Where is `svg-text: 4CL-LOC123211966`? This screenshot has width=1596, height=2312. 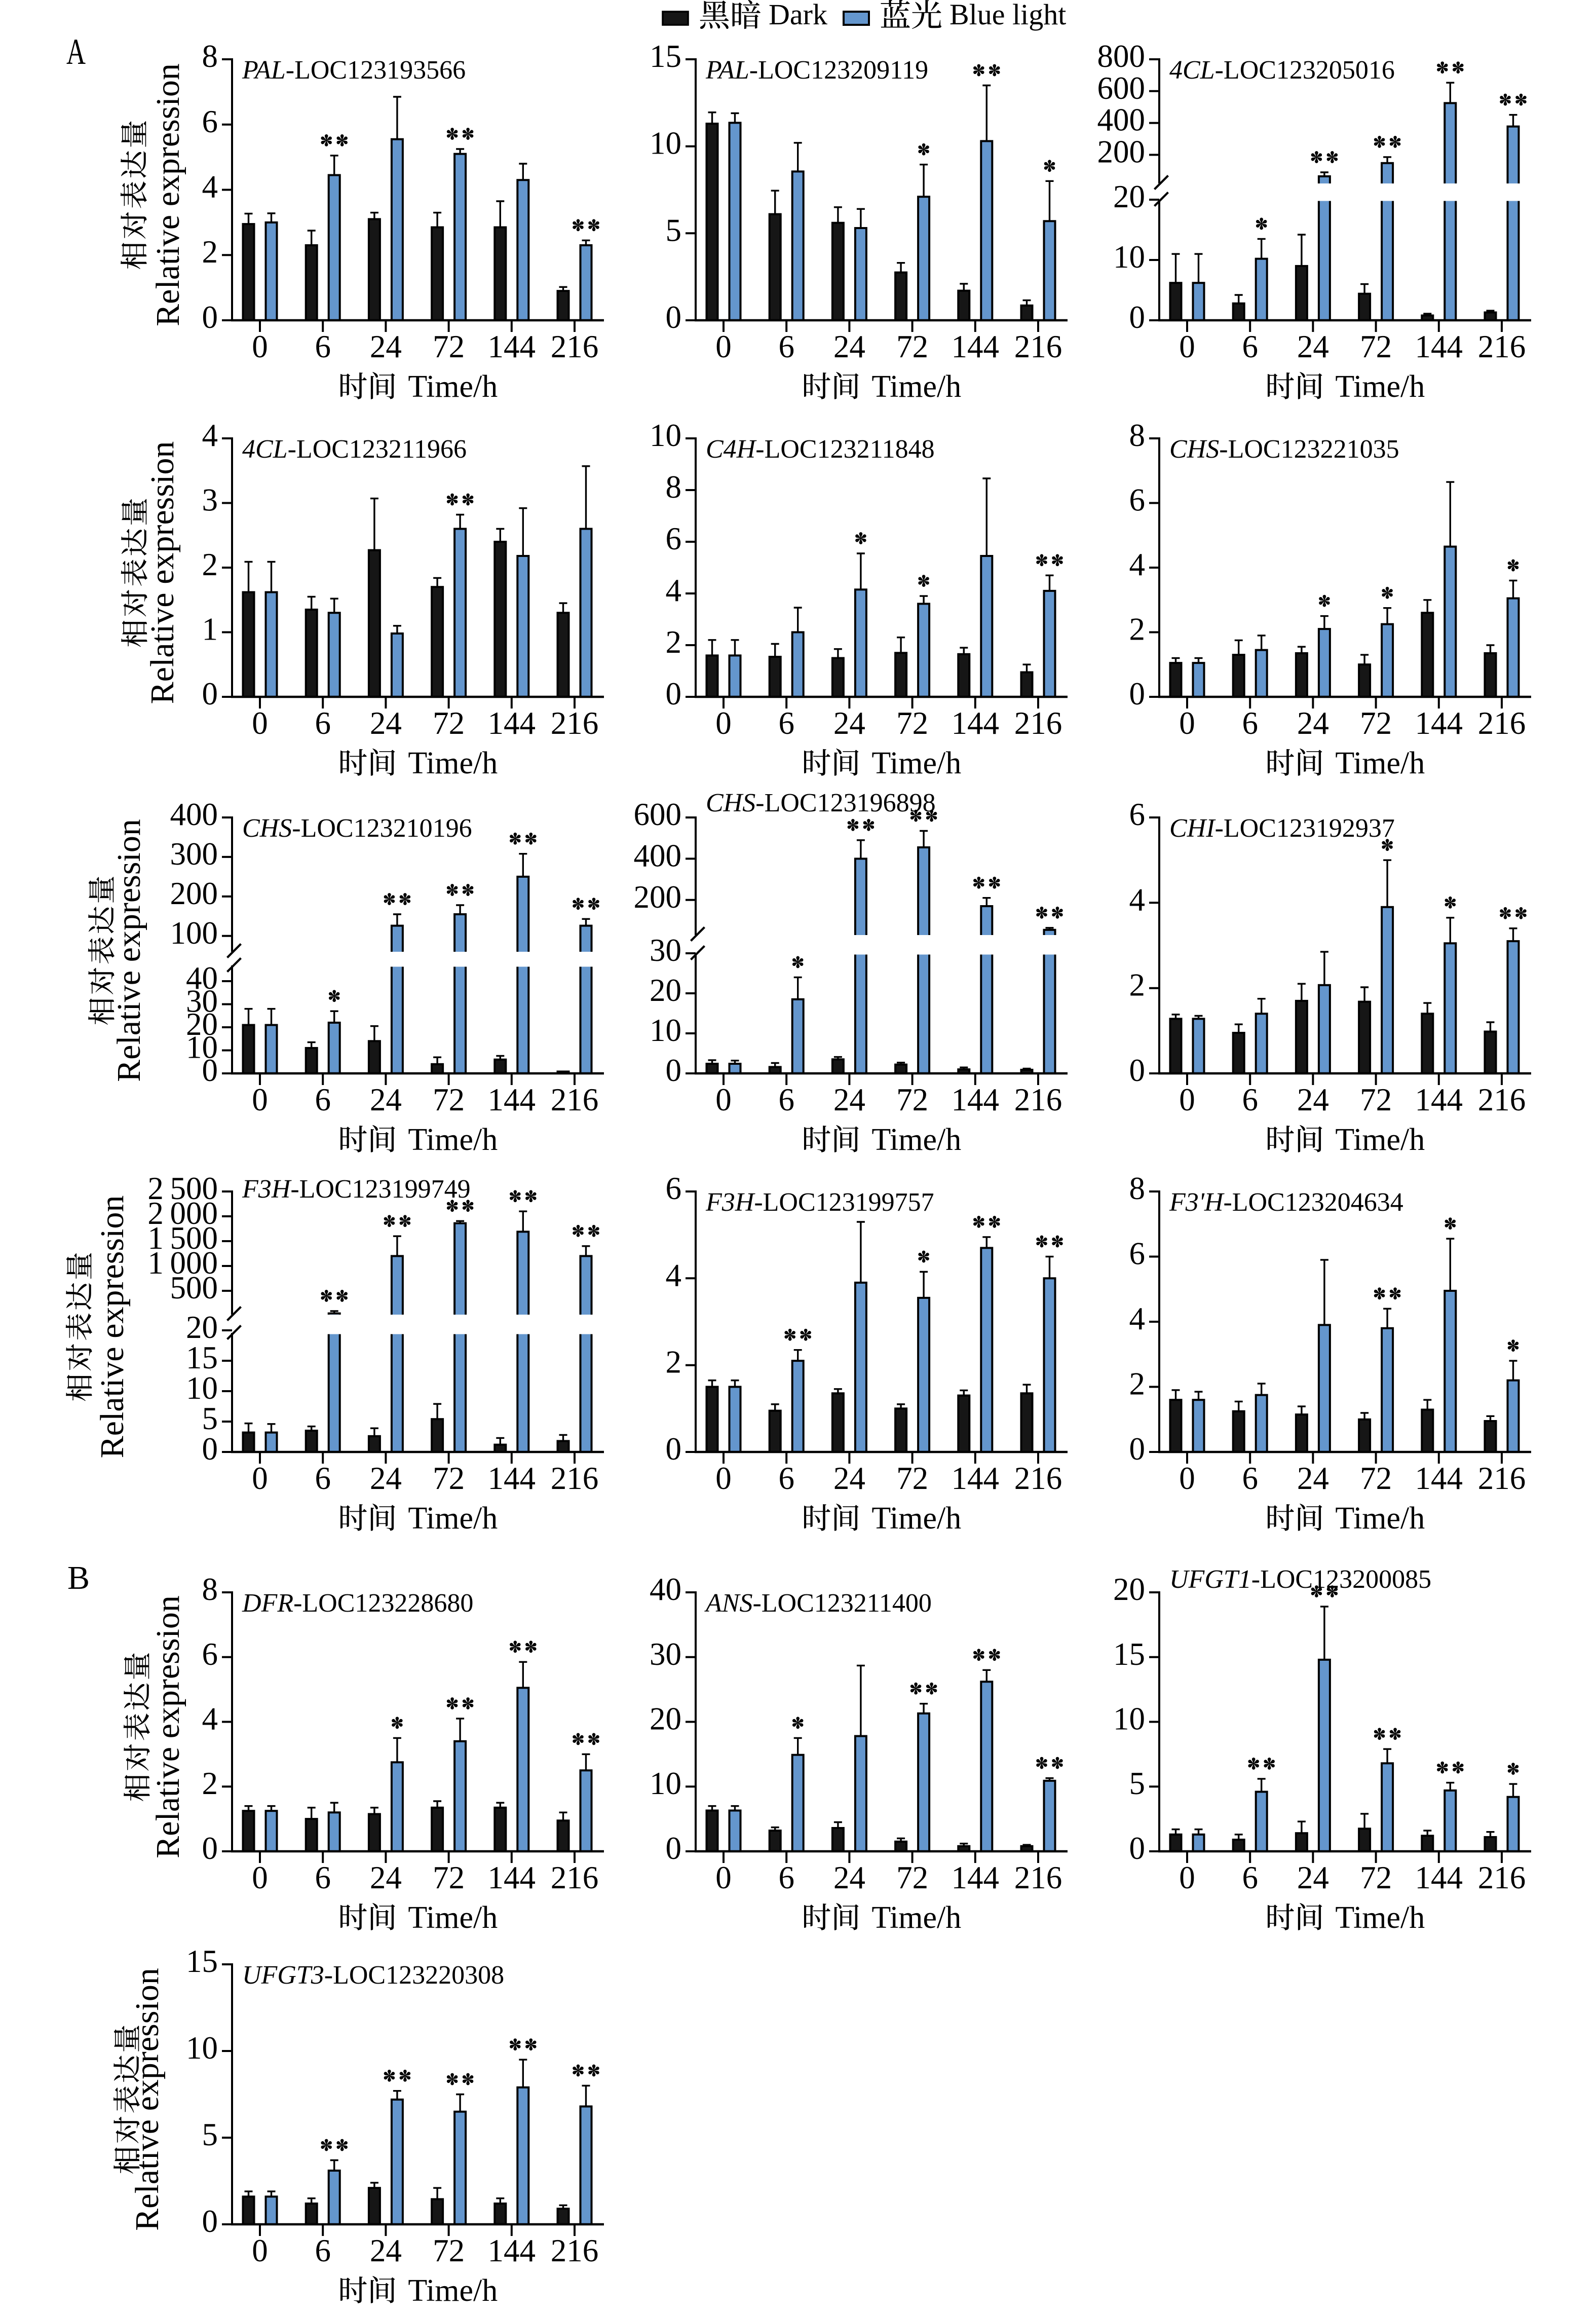 svg-text: 4CL-LOC123211966 is located at coordinates (355, 449).